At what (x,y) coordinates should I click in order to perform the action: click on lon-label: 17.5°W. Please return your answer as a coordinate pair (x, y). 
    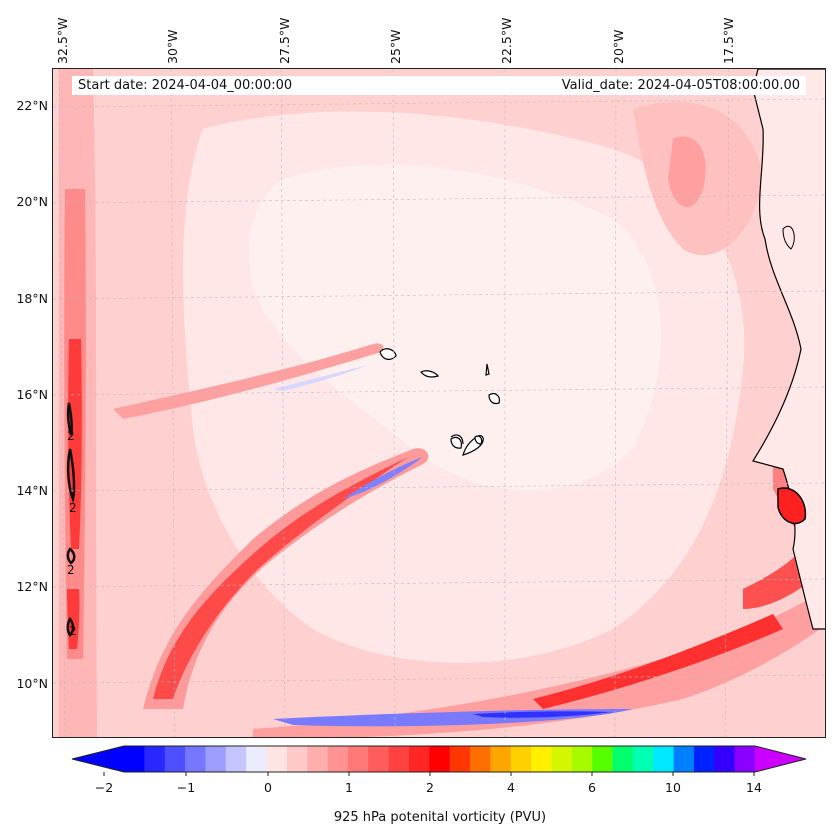
    Looking at the image, I should click on (728, 40).